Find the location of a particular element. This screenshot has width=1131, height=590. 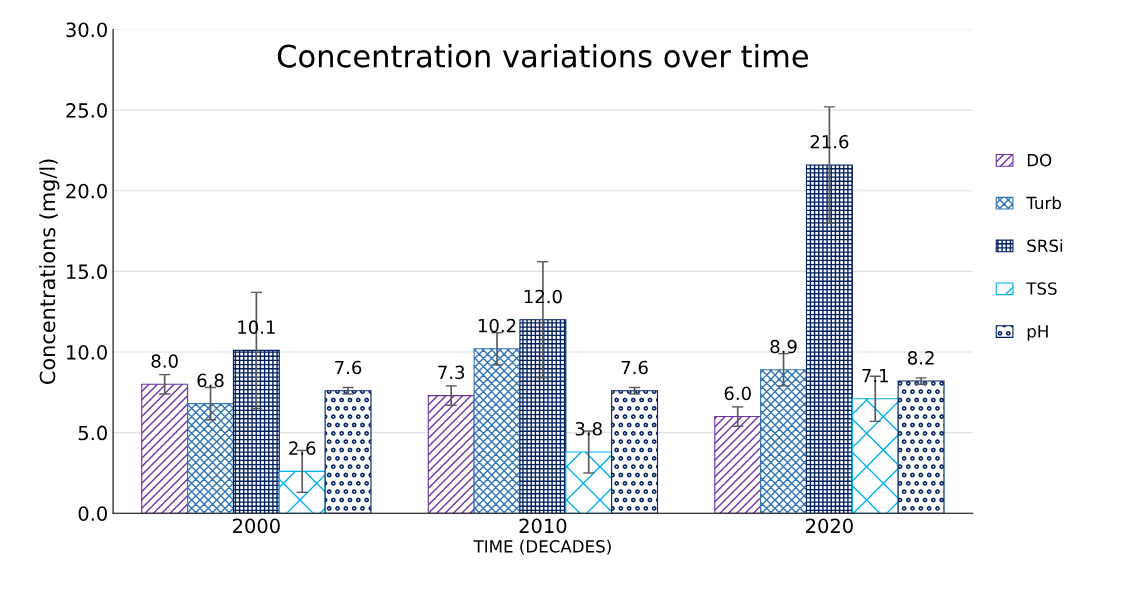

y-tick-label: 5.0 is located at coordinates (92, 433).